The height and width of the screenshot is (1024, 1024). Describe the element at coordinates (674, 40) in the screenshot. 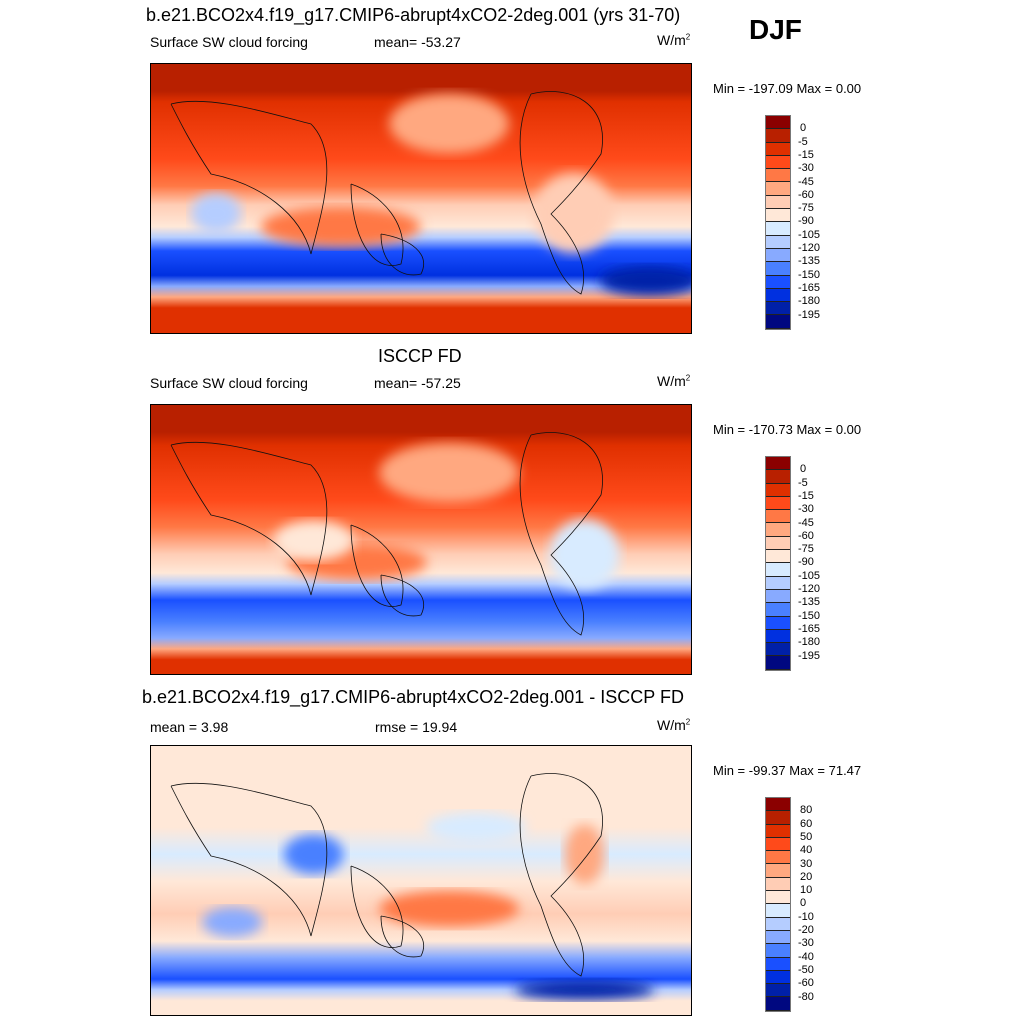

I see `units-label: W/m2` at that location.